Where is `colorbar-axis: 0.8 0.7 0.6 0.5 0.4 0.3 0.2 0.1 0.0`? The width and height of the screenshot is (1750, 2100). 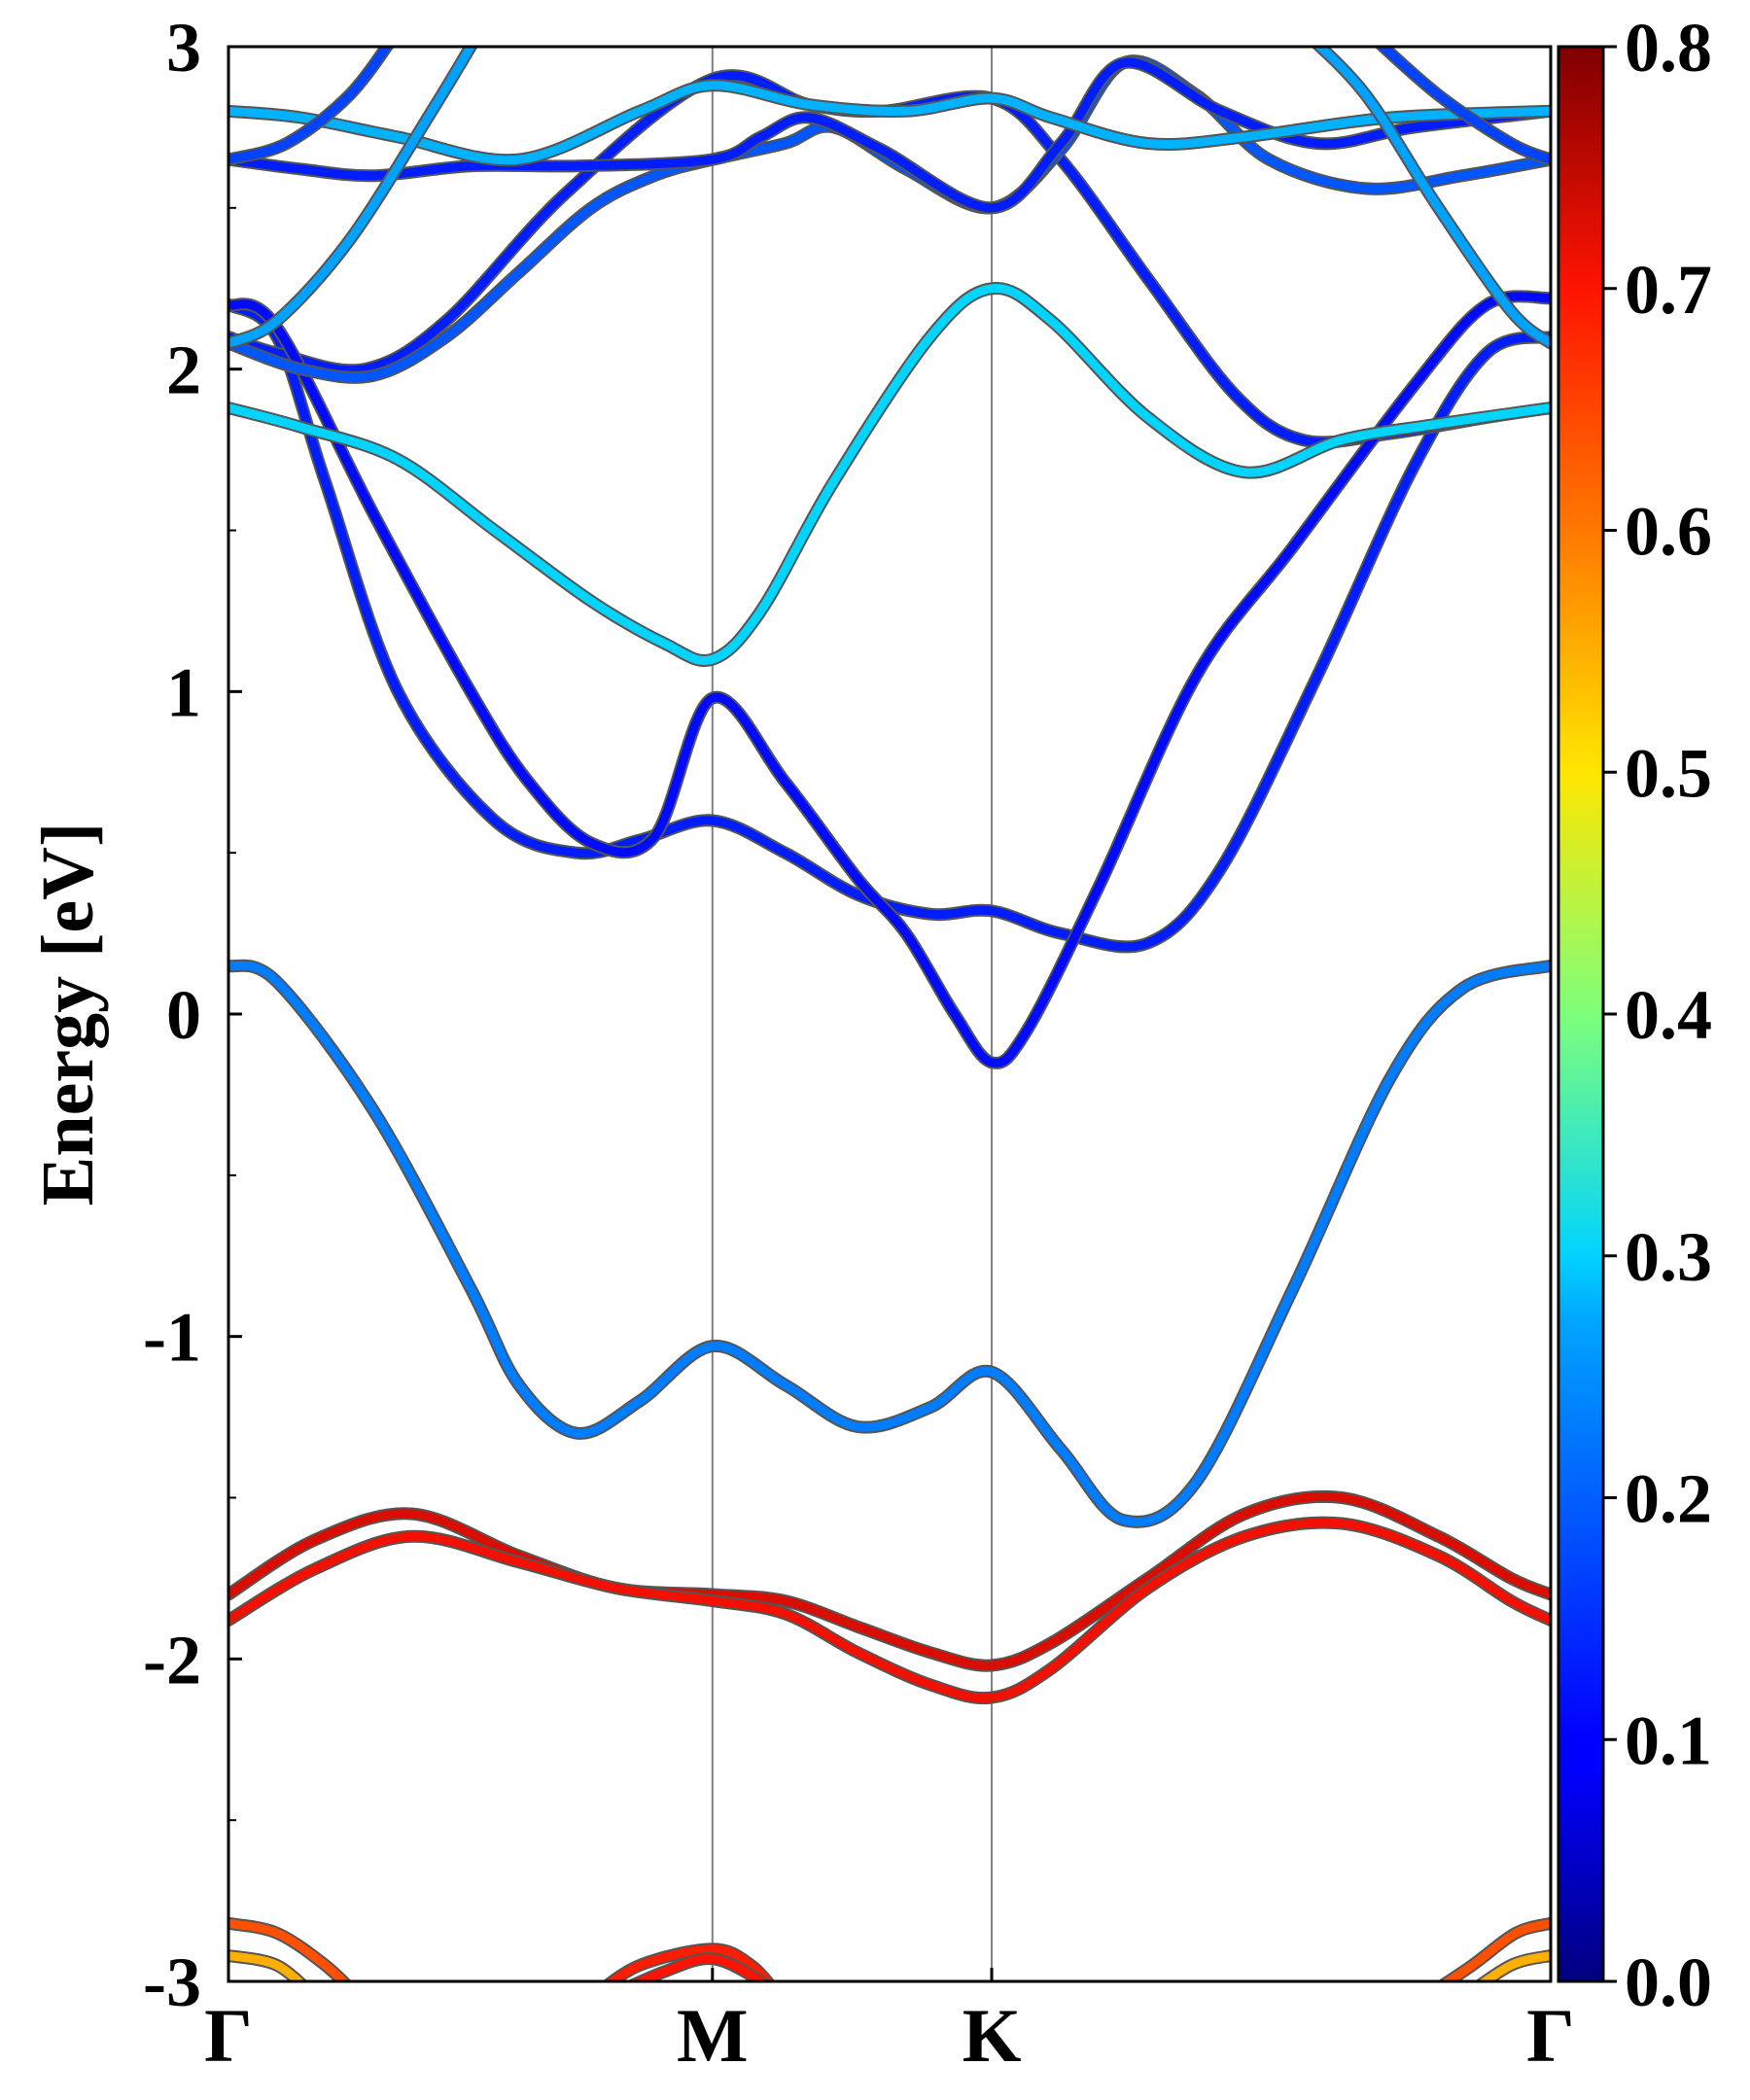 colorbar-axis: 0.8 0.7 0.6 0.5 0.4 0.3 0.2 0.1 0.0 is located at coordinates (1657, 1015).